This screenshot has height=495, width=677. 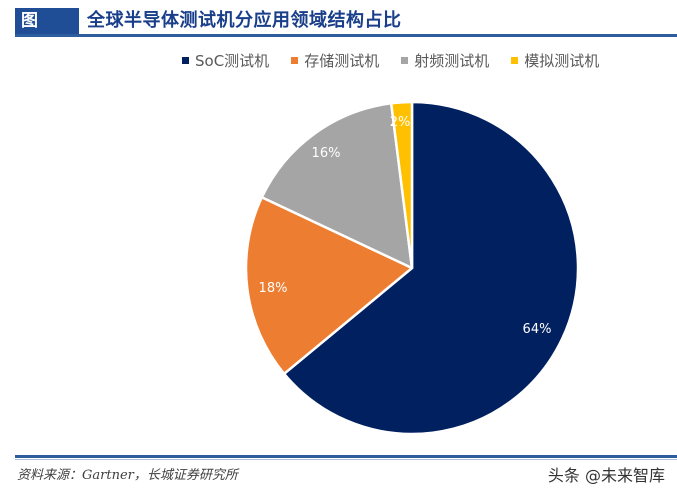 What do you see at coordinates (562, 61) in the screenshot?
I see `legend-label-analog: 模拟测试机` at bounding box center [562, 61].